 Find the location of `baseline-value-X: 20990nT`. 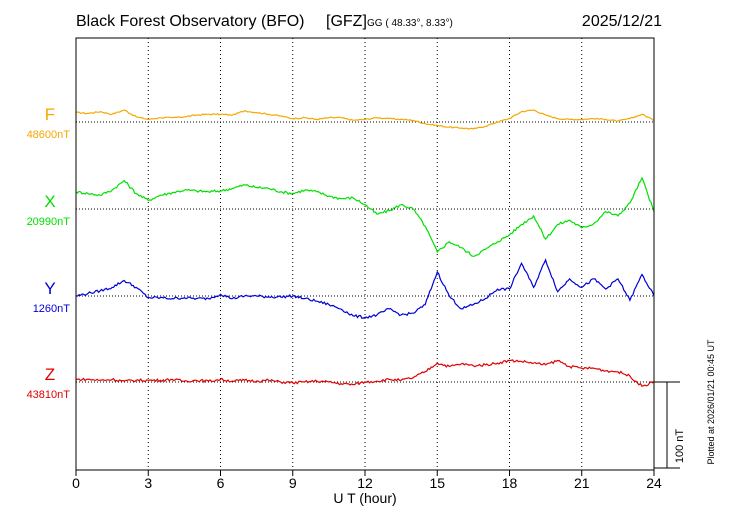

baseline-value-X: 20990nT is located at coordinates (49, 222).